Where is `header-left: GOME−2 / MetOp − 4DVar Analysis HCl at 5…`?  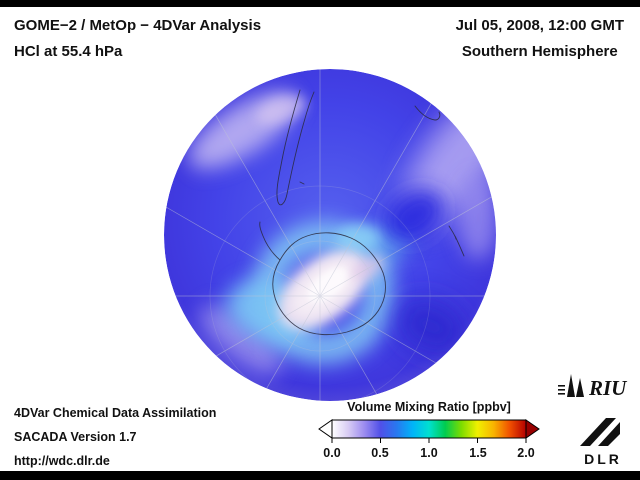
header-left: GOME−2 / MetOp − 4DVar Analysis HCl at 5… is located at coordinates (137, 39).